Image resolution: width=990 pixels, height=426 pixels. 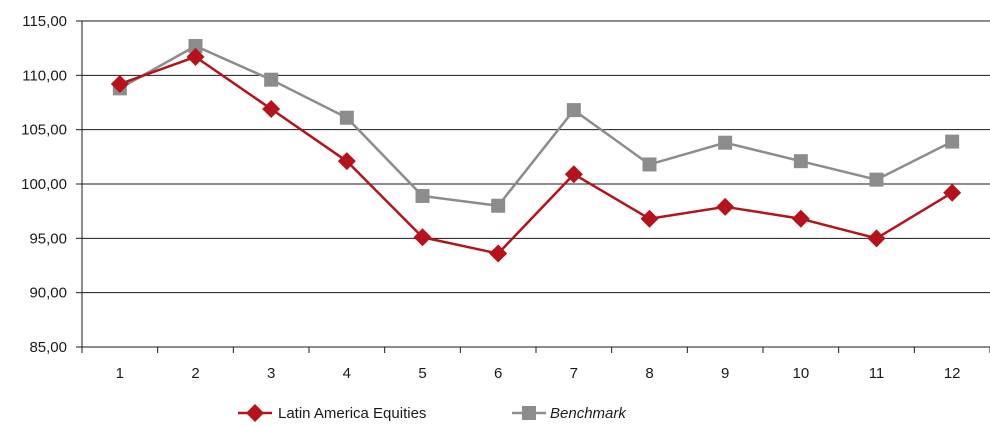 I want to click on x-tick-label: 7, so click(x=574, y=373).